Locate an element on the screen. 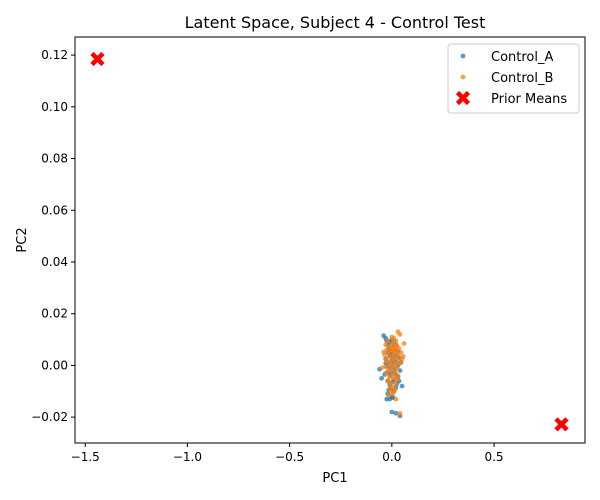 The image size is (600, 500). x-axis: −1.5 −1.0 −0.5 0.0 0.5 is located at coordinates (287, 453).